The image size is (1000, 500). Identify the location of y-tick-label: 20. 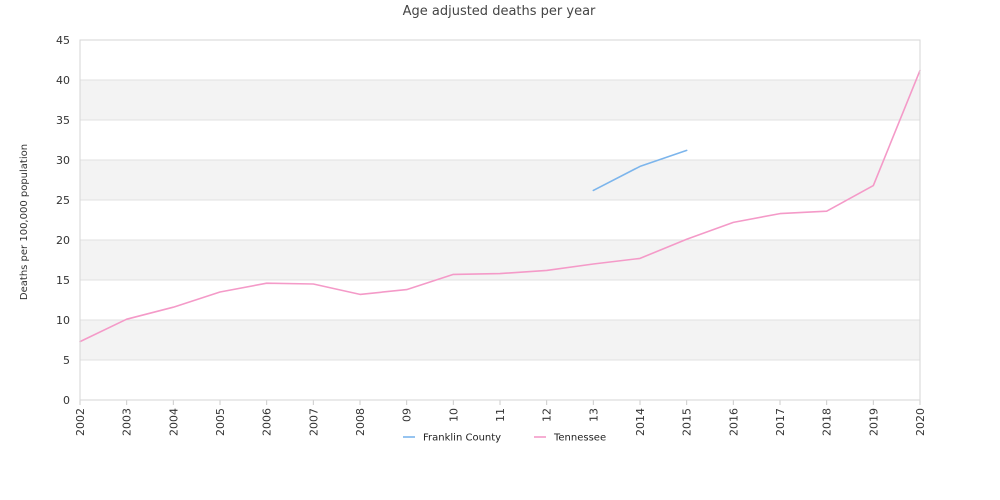
(63, 240).